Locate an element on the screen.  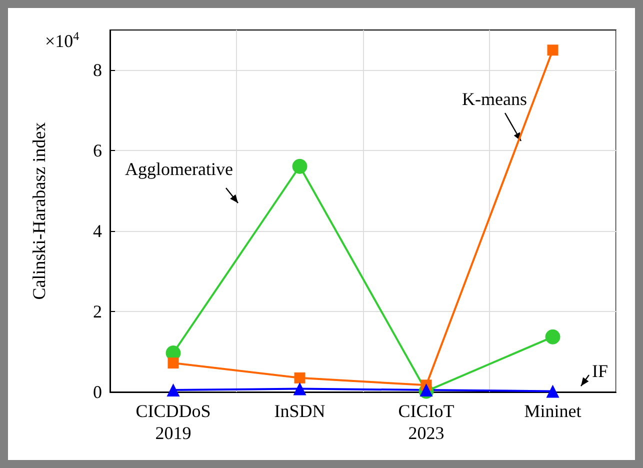
x-tick-label: CICIoT 2023 is located at coordinates (426, 422).